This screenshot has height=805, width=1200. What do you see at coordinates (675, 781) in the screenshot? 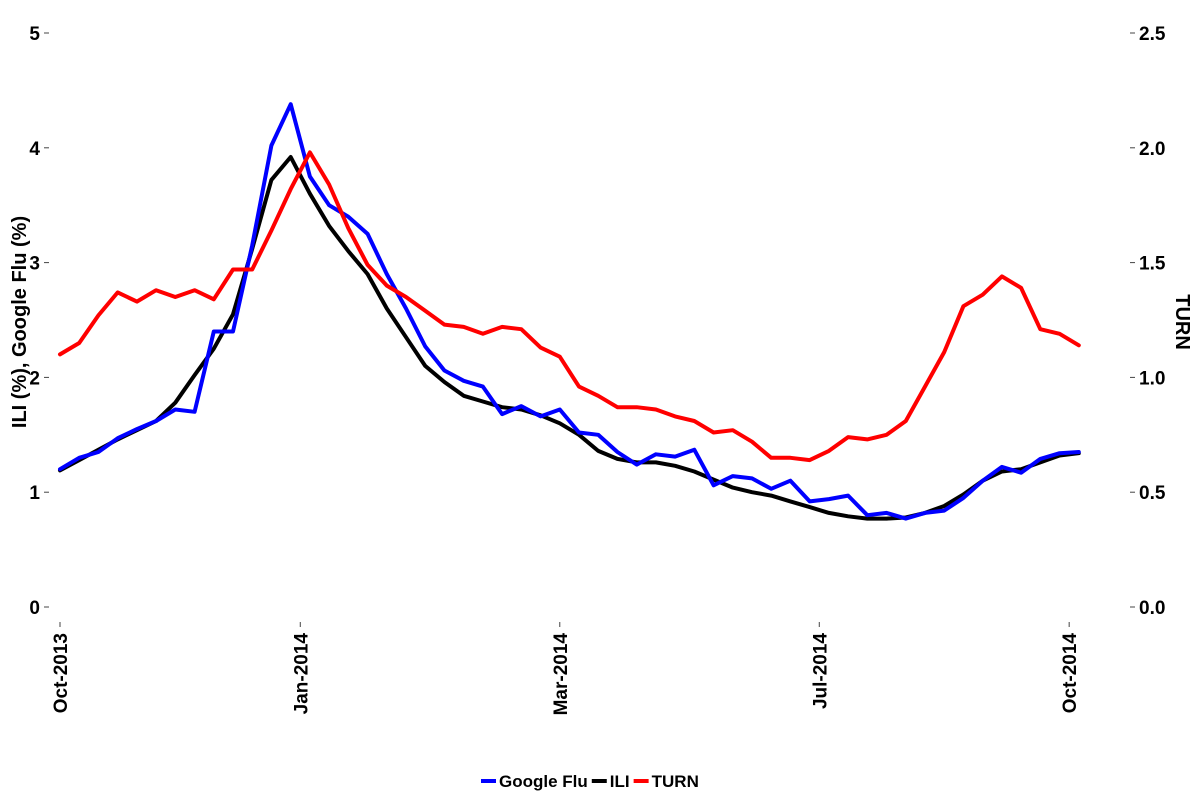
I see `legend-label-turn: TURN` at bounding box center [675, 781].